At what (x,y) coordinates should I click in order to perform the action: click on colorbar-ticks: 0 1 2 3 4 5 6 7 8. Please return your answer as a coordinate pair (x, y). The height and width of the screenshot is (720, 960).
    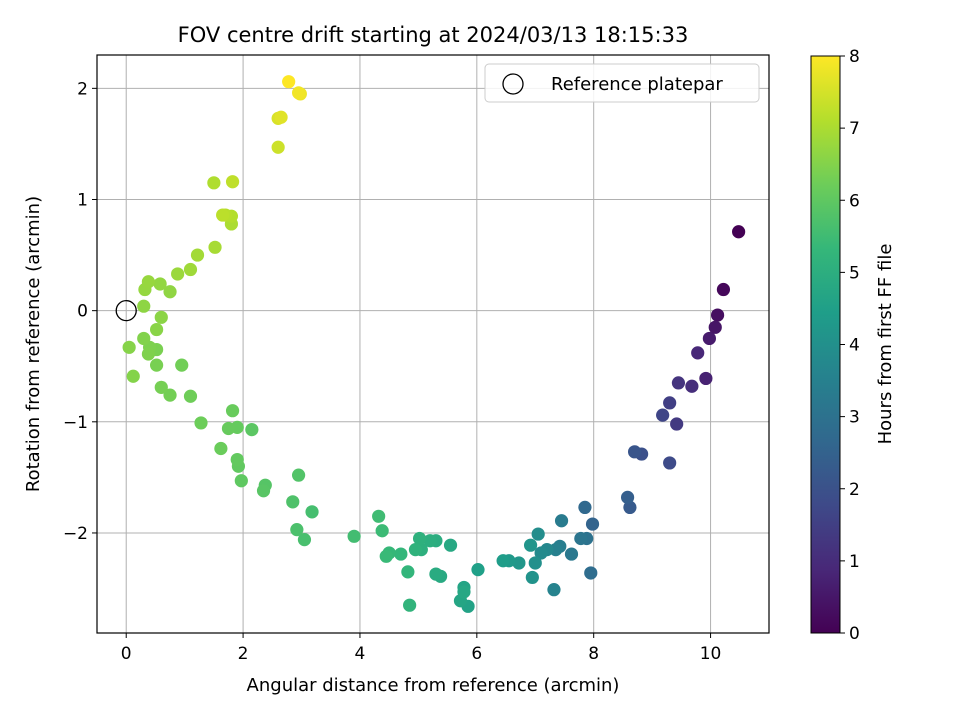
    Looking at the image, I should click on (850, 345).